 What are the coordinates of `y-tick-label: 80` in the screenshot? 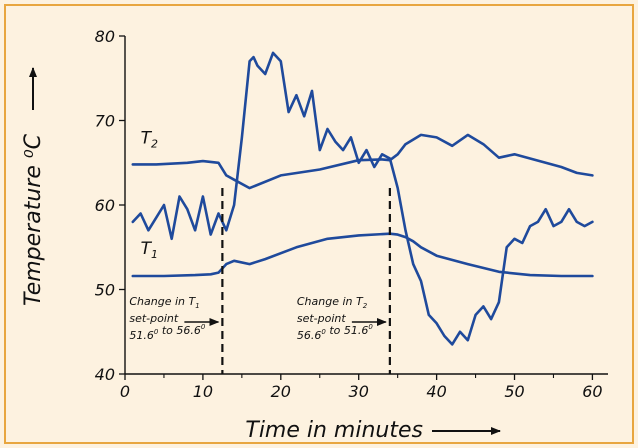 It's located at (105, 36).